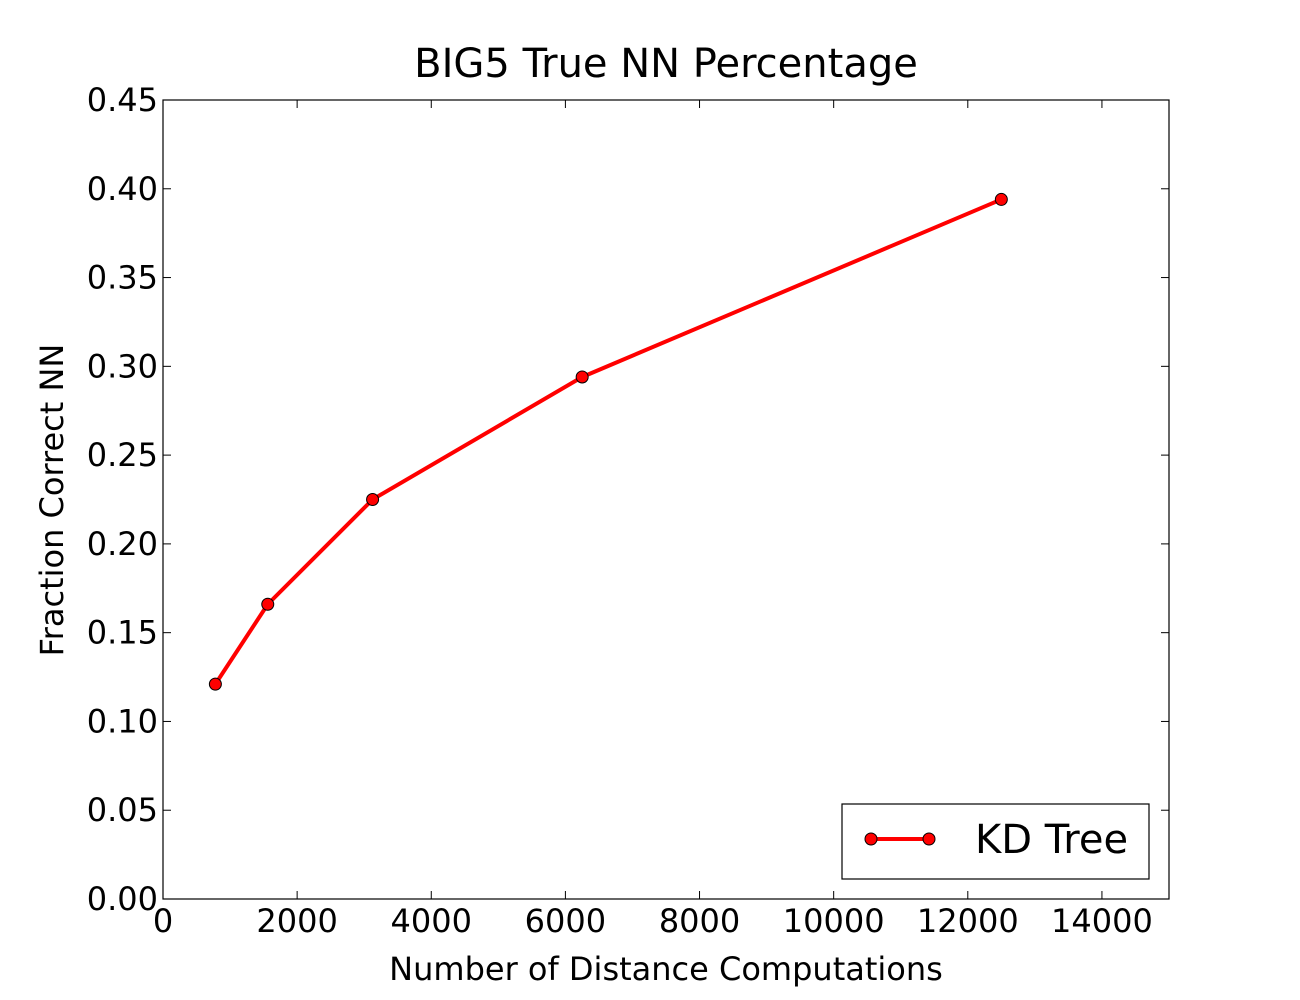 Image resolution: width=1300 pixels, height=1000 pixels. I want to click on y-tick-label: 0.10, so click(122, 721).